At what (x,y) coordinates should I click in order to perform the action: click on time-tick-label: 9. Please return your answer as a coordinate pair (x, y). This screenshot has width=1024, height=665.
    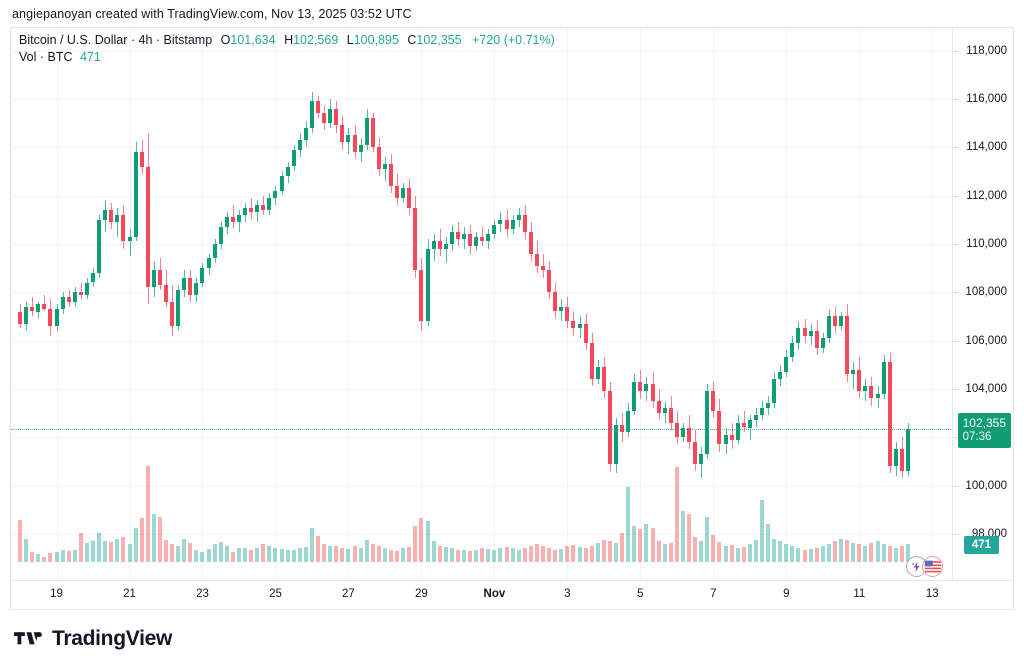
    Looking at the image, I should click on (786, 594).